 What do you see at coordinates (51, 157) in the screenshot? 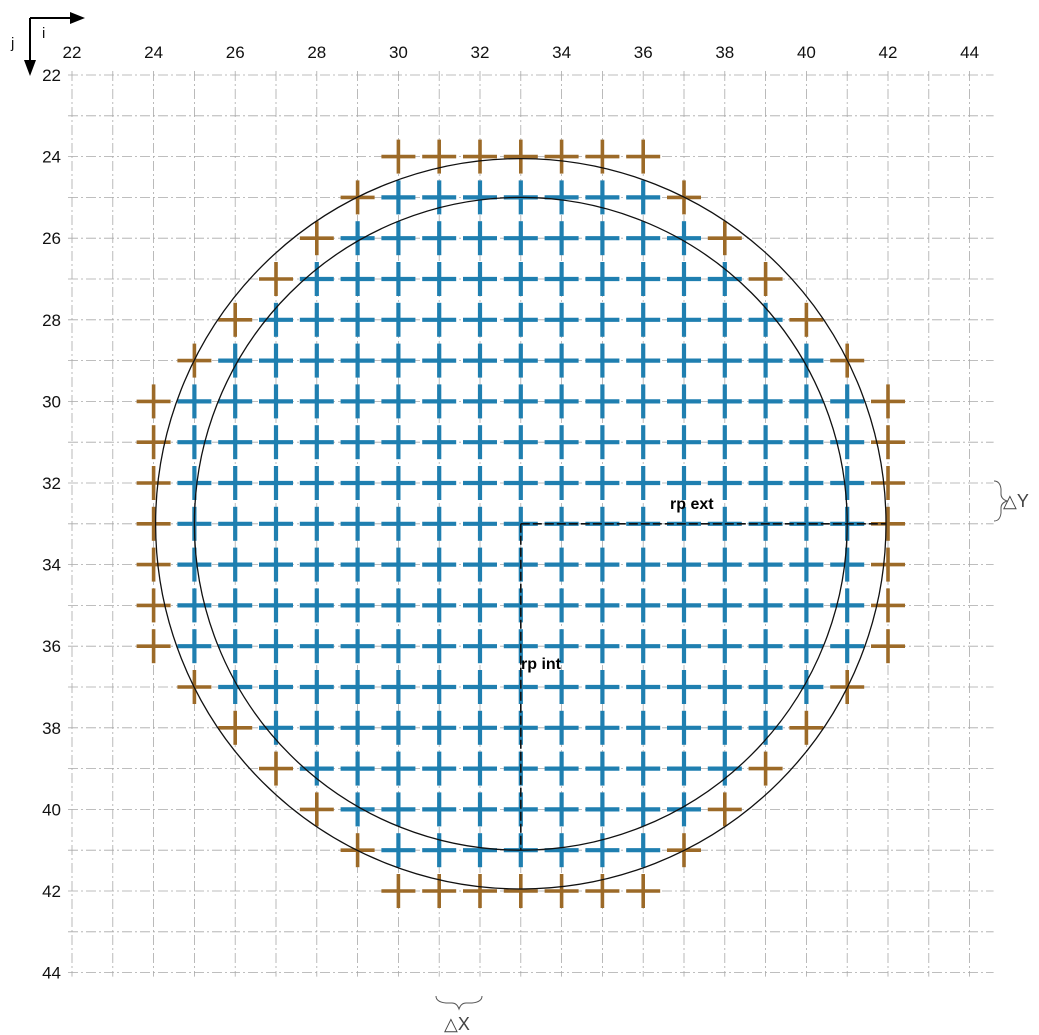
I see `y-tick-label: 24` at bounding box center [51, 157].